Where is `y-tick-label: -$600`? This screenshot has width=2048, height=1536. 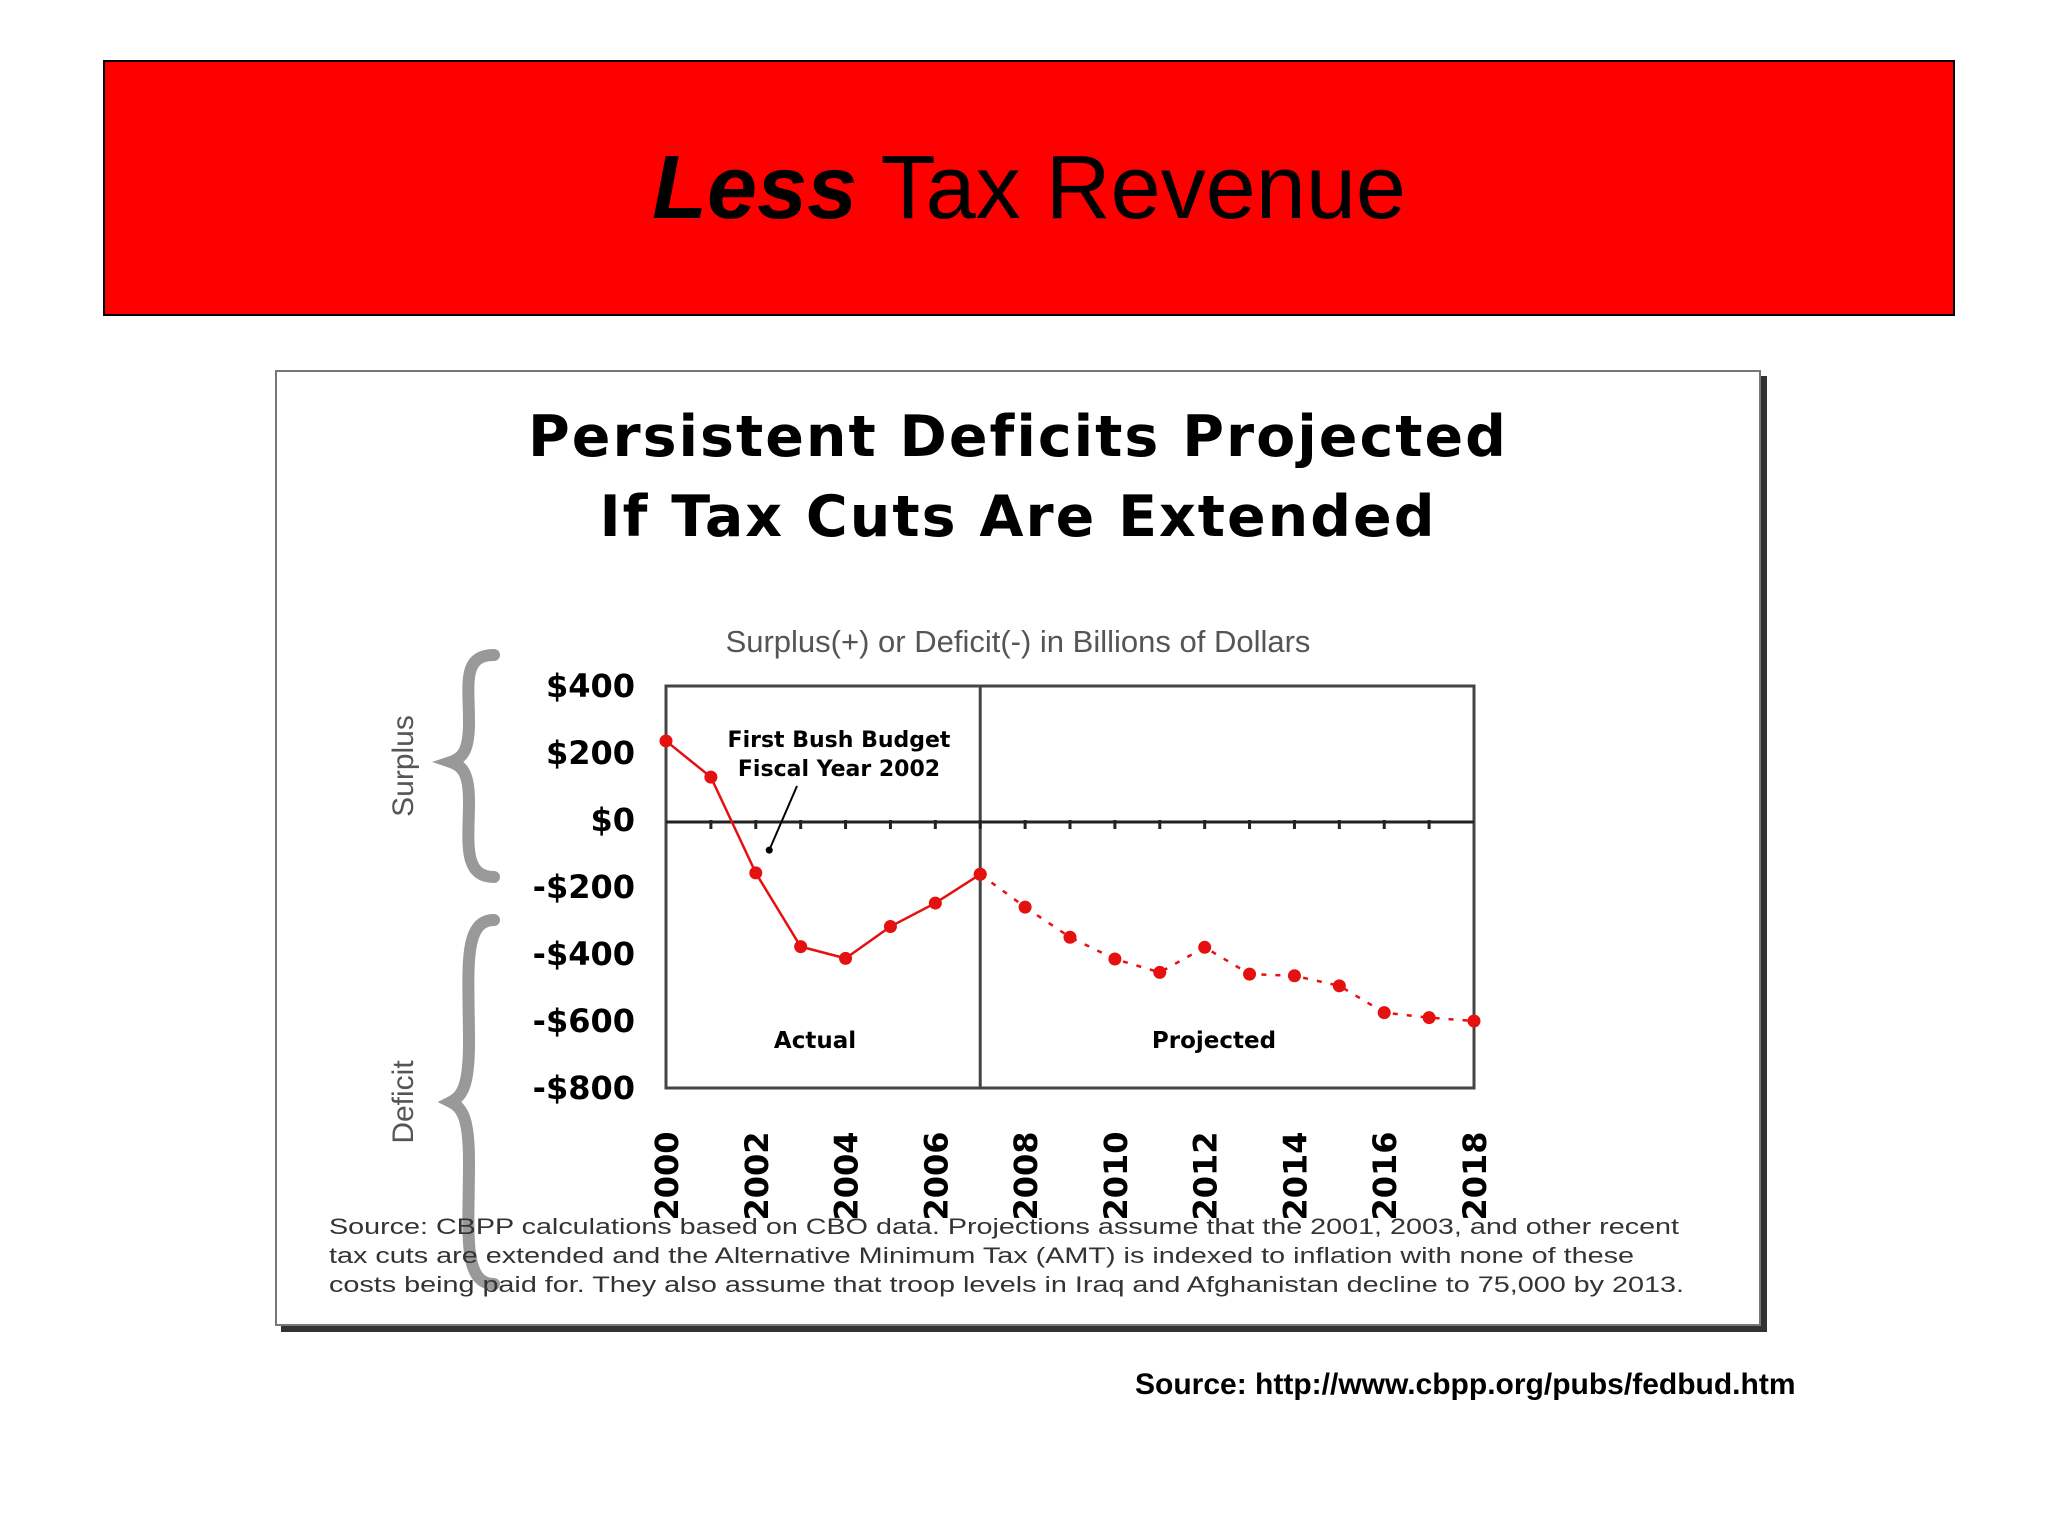
y-tick-label: -$600 is located at coordinates (584, 1021).